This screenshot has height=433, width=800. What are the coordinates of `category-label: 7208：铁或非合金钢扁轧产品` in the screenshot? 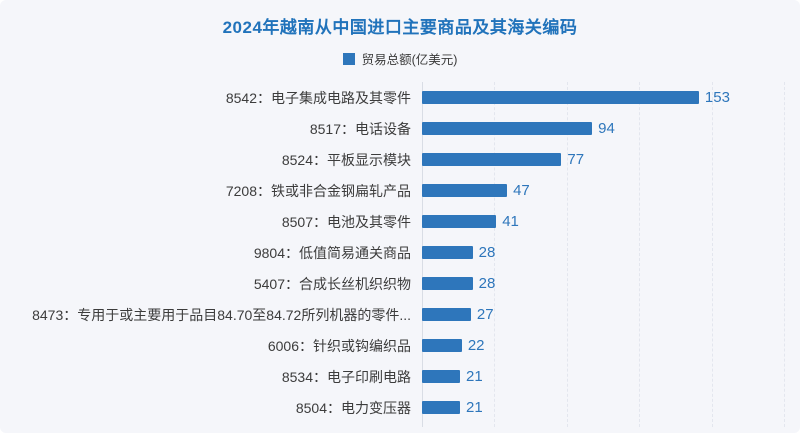 It's located at (318, 190).